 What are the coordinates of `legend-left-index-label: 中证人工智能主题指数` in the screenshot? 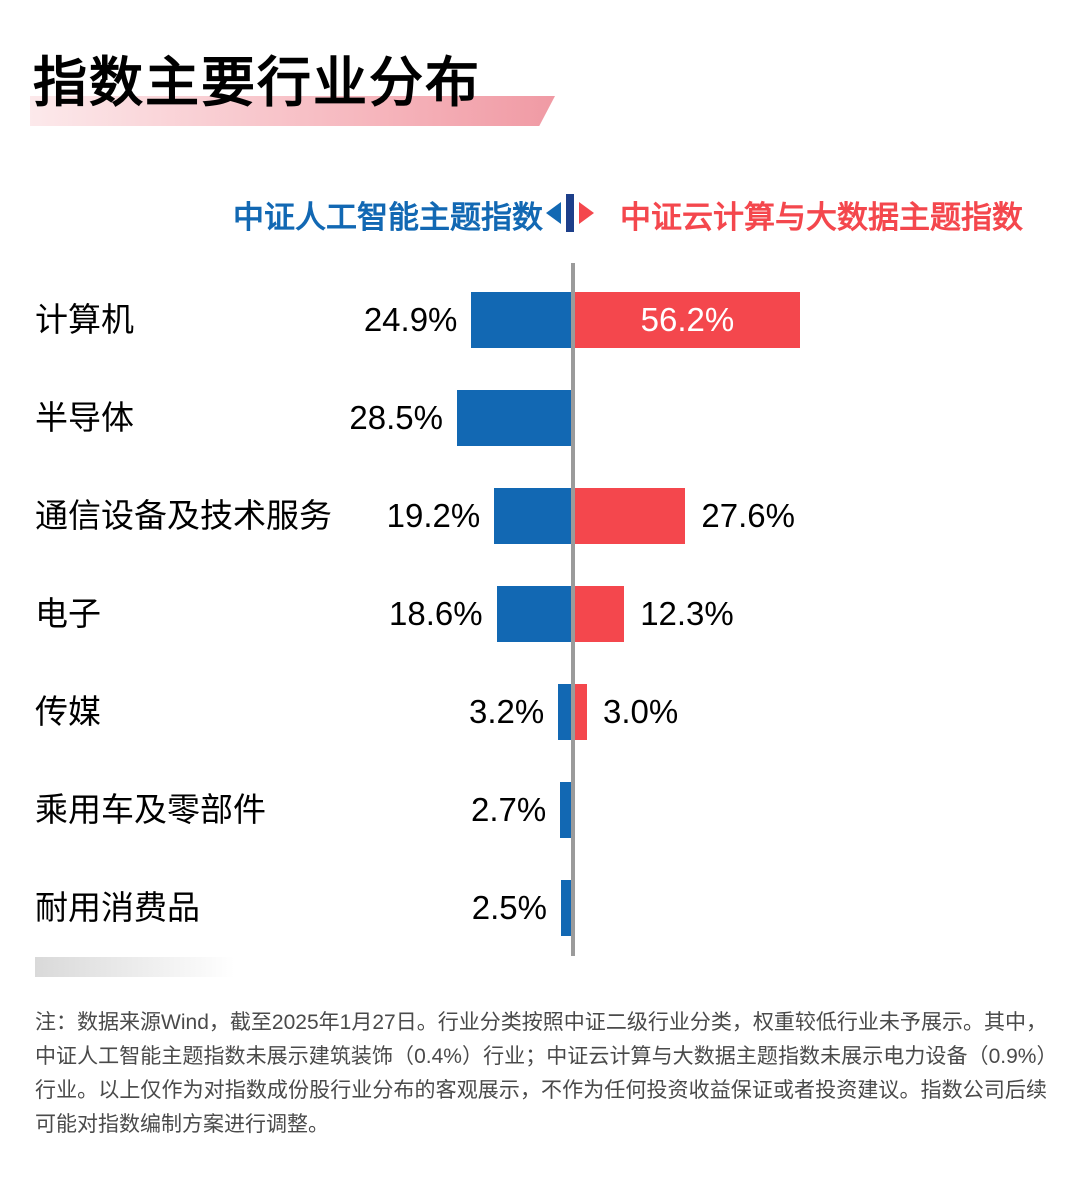 It's located at (388, 217).